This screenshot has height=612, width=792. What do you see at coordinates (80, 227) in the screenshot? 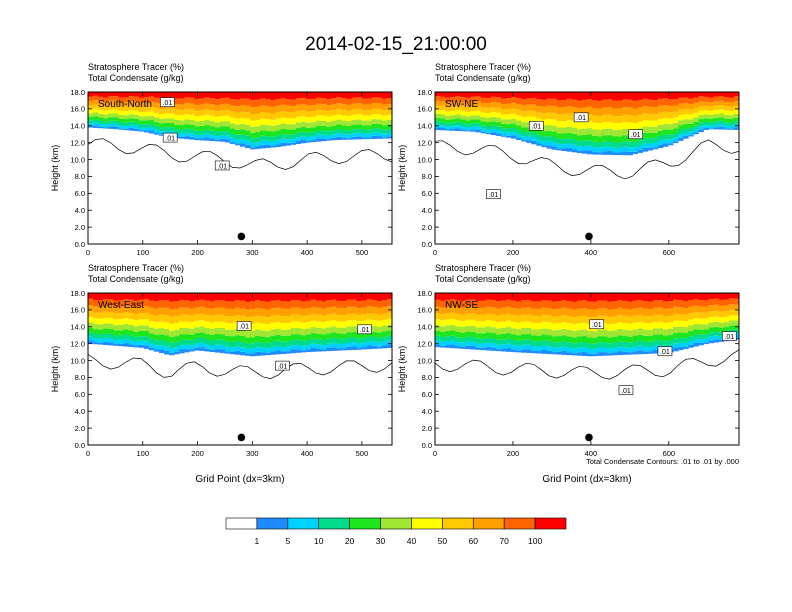
I see `y-tick-label: 2.0` at bounding box center [80, 227].